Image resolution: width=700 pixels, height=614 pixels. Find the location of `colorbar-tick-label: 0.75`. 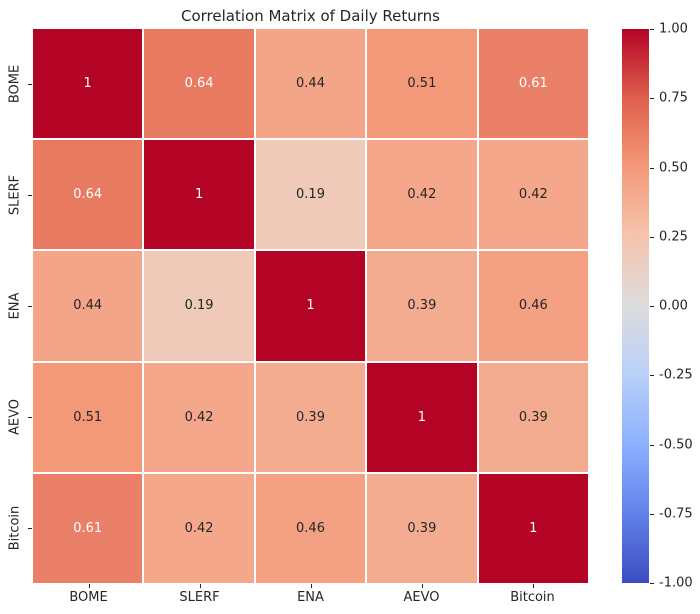

colorbar-tick-label: 0.75 is located at coordinates (673, 98).